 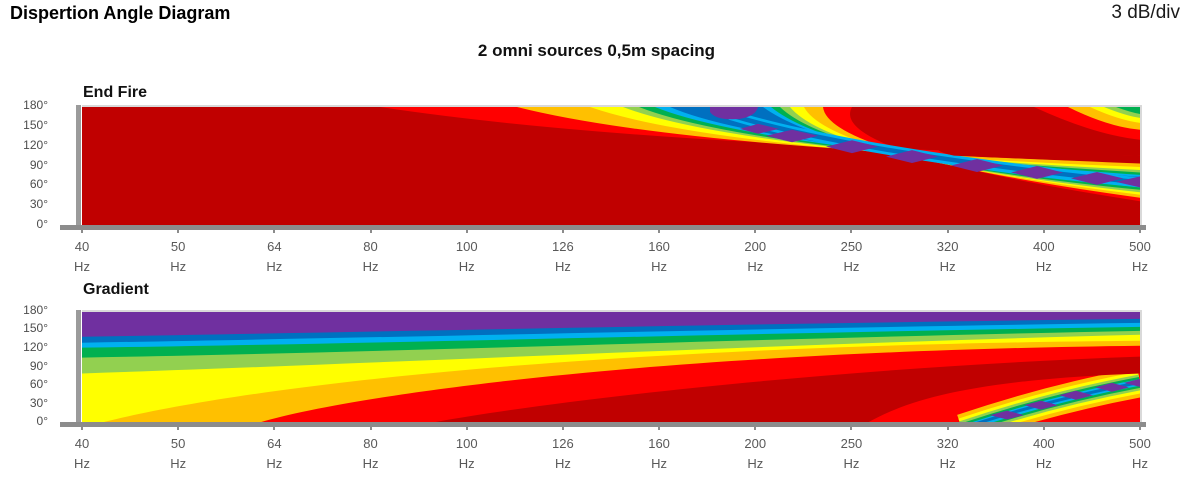 What do you see at coordinates (603, 227) in the screenshot?
I see `endfire-x-axis-line` at bounding box center [603, 227].